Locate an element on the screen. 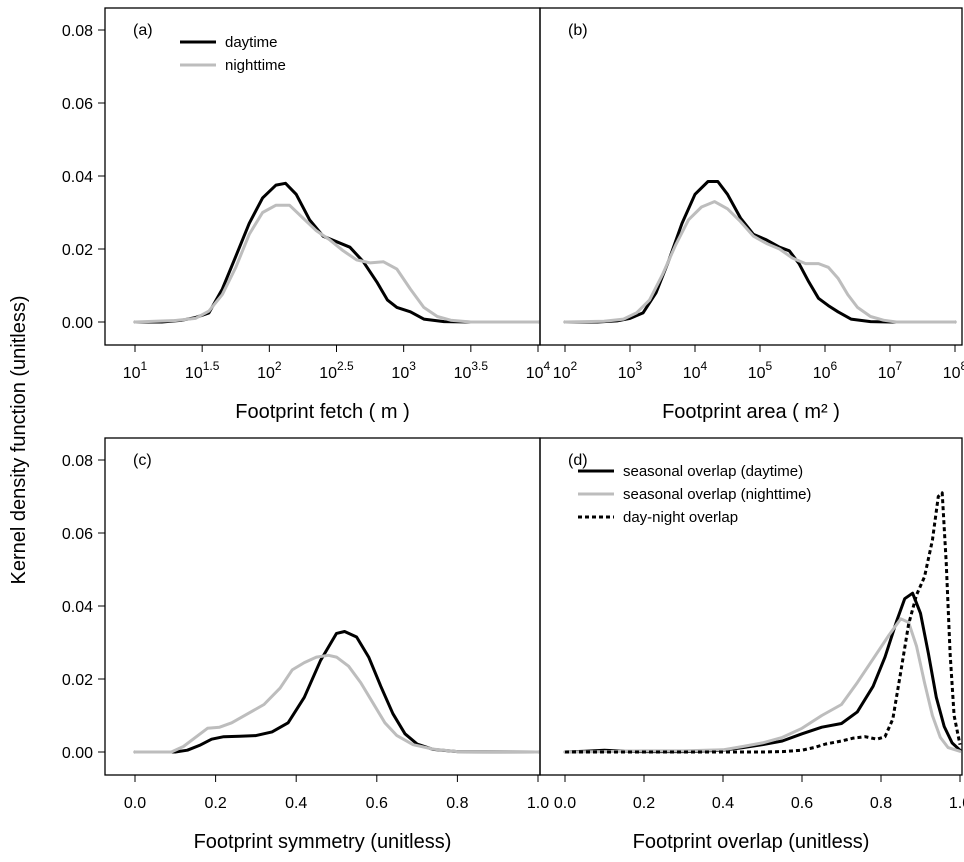 The height and width of the screenshot is (862, 964). x-tick-label: 10⁶ is located at coordinates (825, 370).